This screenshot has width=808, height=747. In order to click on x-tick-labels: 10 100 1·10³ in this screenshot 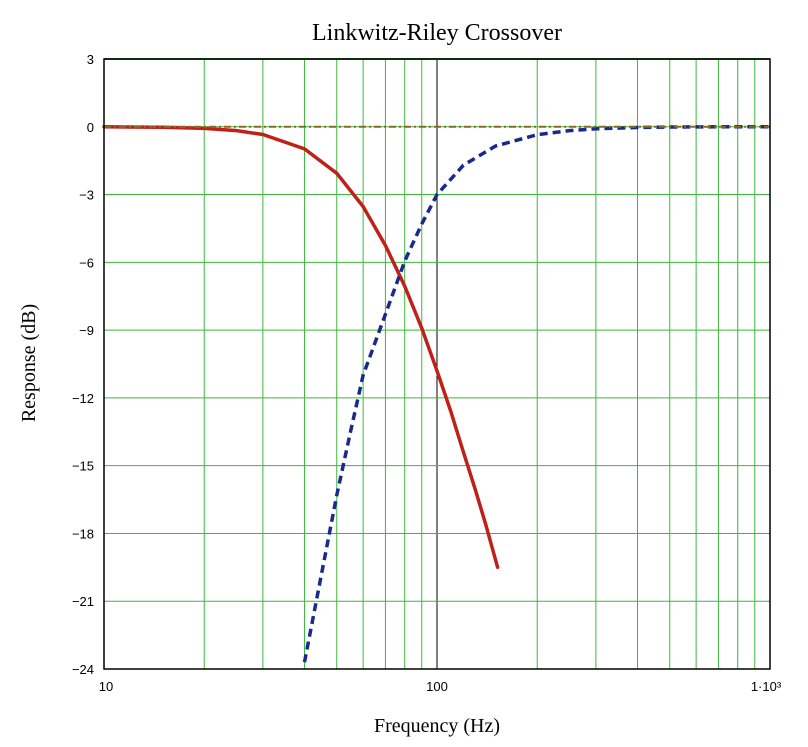, I will do `click(440, 686)`.